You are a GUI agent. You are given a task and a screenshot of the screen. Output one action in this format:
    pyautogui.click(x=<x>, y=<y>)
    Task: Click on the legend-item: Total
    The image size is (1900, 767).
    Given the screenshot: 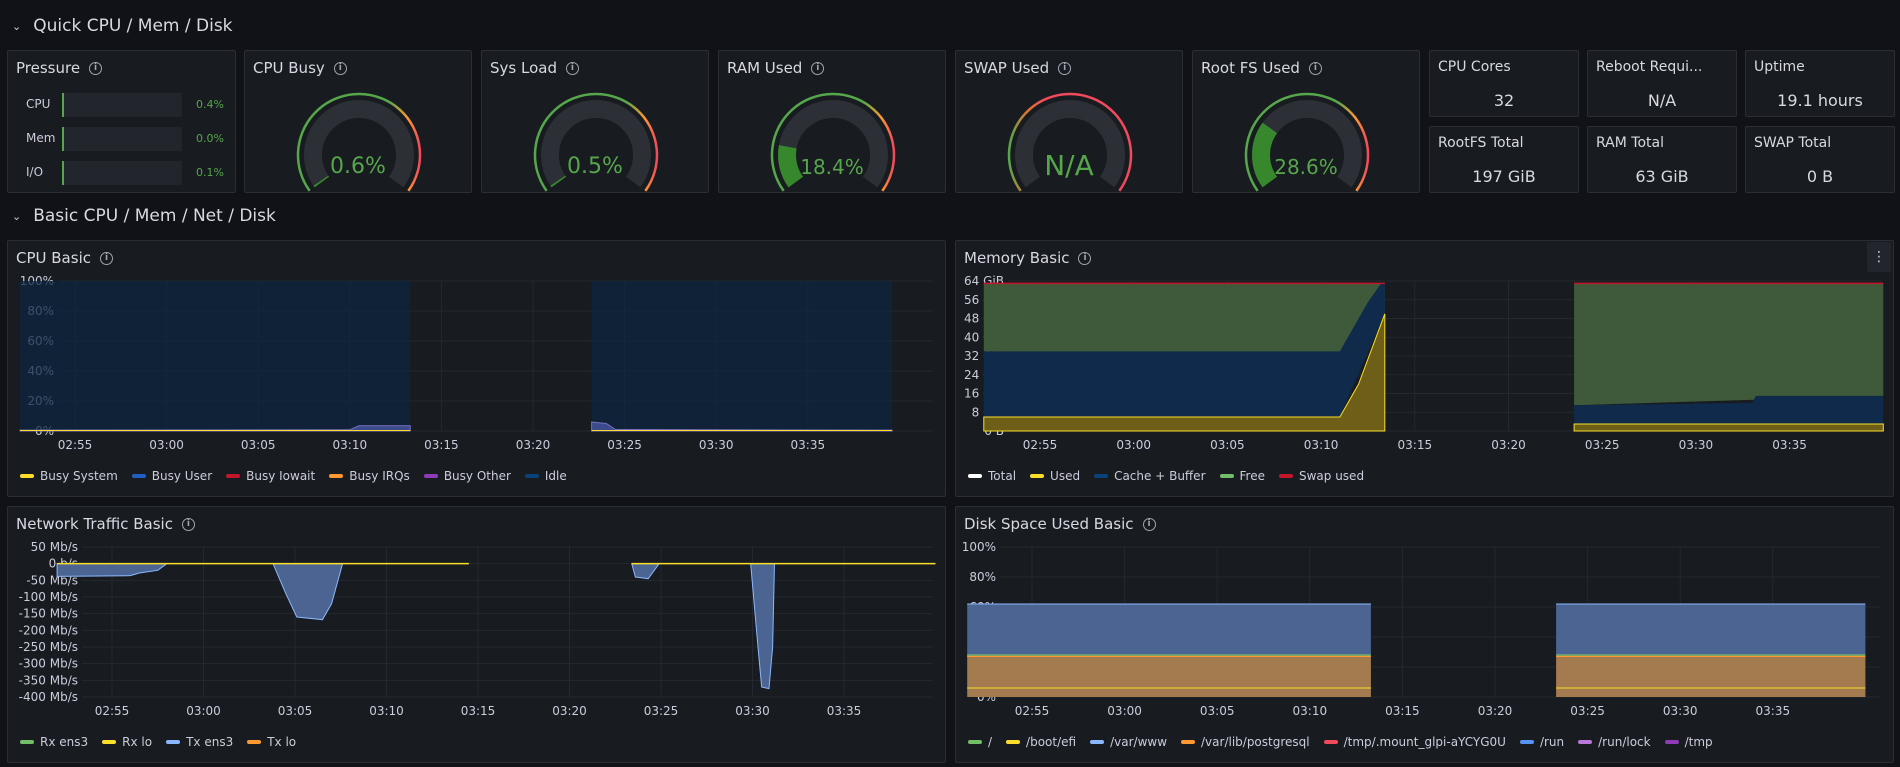 What is the action you would take?
    pyautogui.click(x=992, y=476)
    